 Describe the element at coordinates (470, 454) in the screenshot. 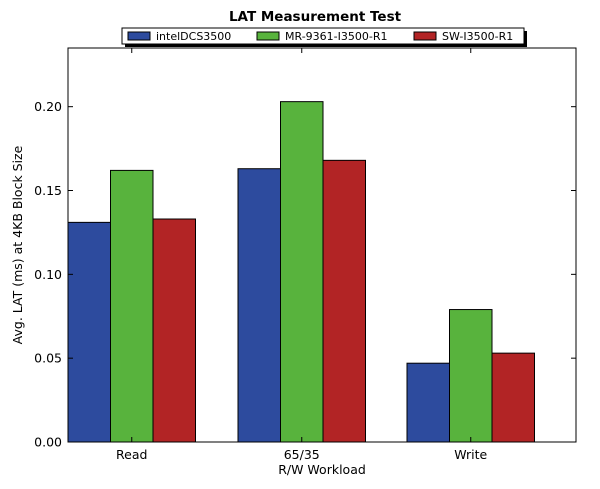

I see `x-tick-label: Write` at that location.